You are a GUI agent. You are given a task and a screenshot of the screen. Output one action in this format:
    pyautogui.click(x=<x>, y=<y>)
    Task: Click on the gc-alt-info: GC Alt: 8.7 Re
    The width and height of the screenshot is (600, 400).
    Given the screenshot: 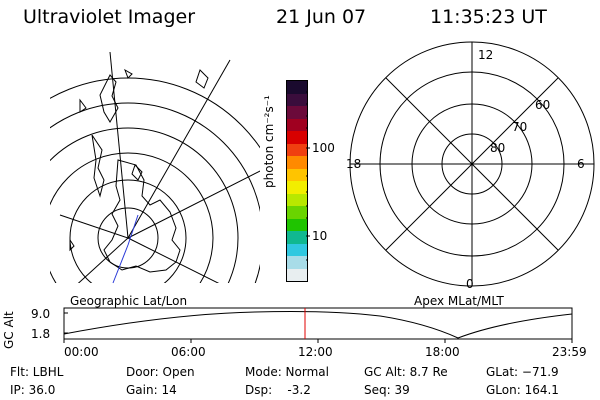 What is the action you would take?
    pyautogui.click(x=406, y=372)
    